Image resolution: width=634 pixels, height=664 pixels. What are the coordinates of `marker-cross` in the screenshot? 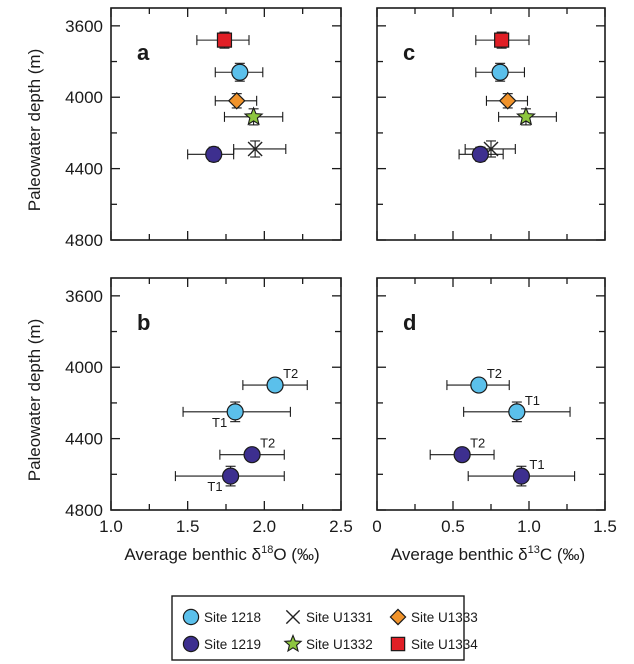 It's located at (255, 149).